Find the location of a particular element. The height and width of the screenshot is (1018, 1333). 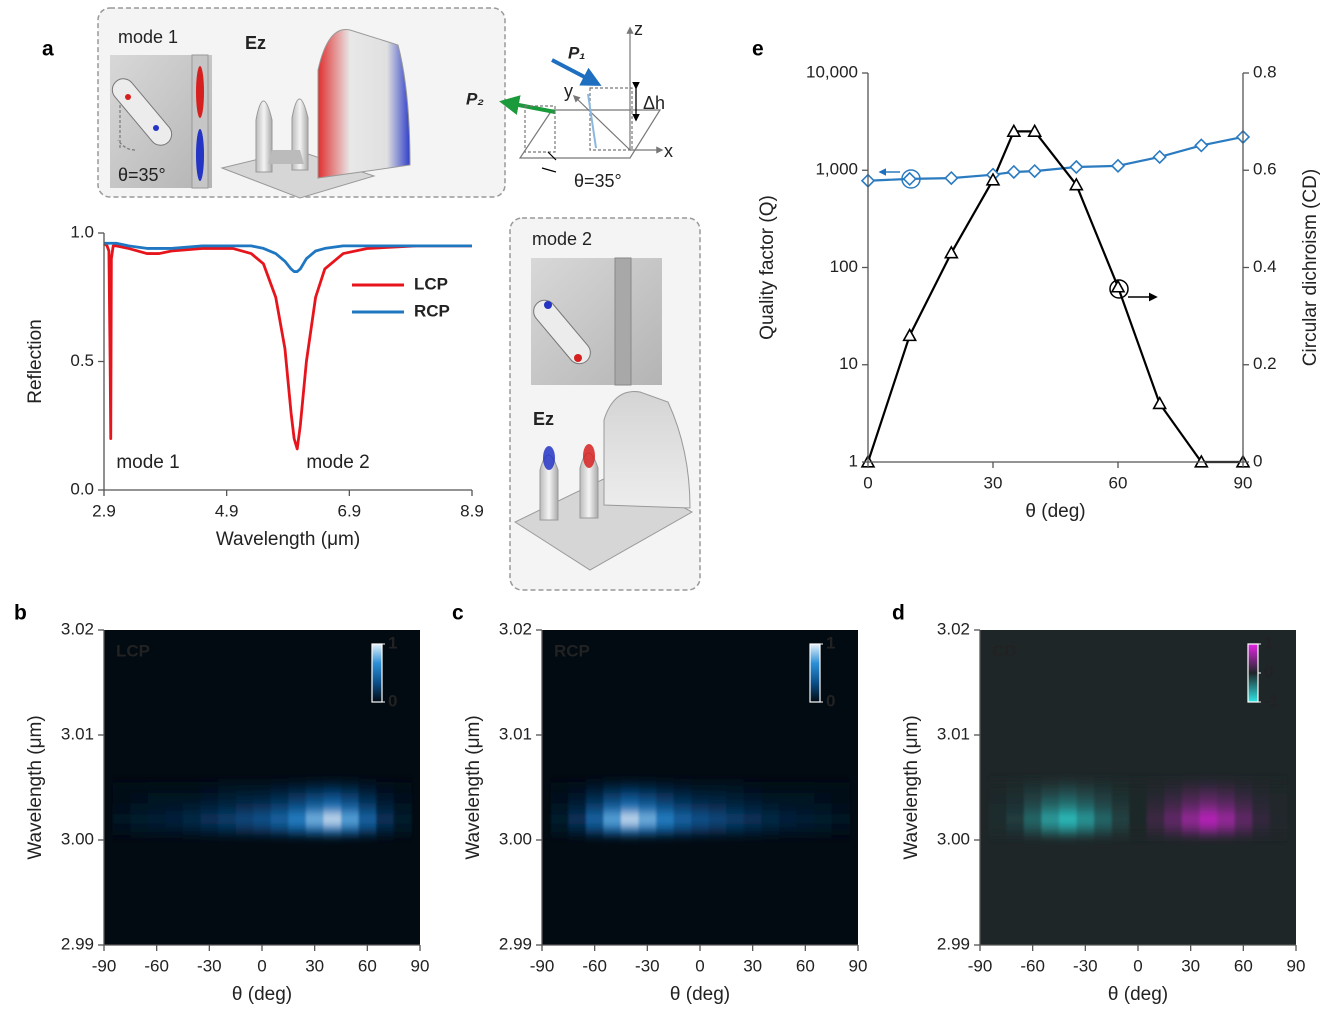

fin is located at coordinates (647, 450).